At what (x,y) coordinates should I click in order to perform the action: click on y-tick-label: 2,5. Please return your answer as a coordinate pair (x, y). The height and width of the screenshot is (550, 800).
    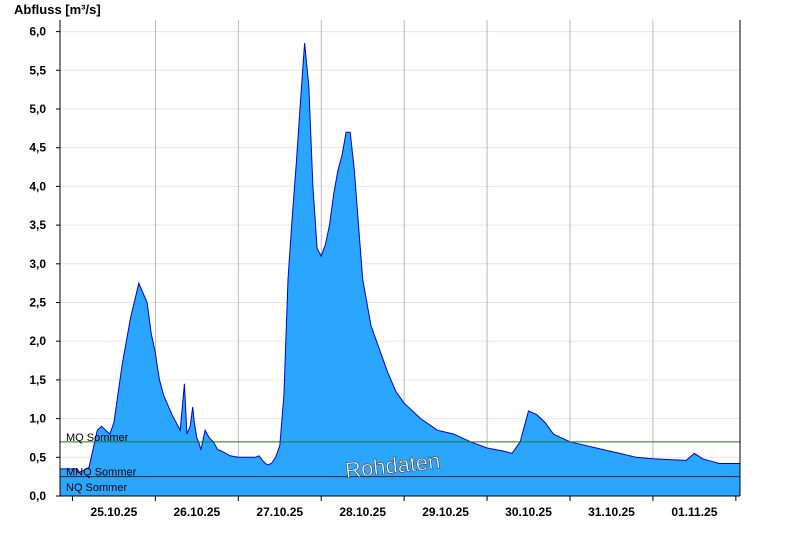
    Looking at the image, I should click on (37, 303).